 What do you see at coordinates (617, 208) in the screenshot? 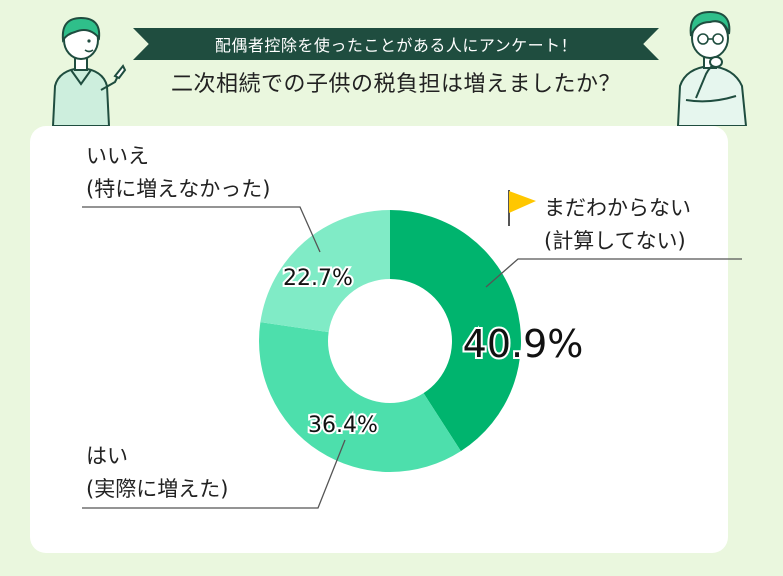
I see `slice-label-unknown-line1: まだわからない` at bounding box center [617, 208].